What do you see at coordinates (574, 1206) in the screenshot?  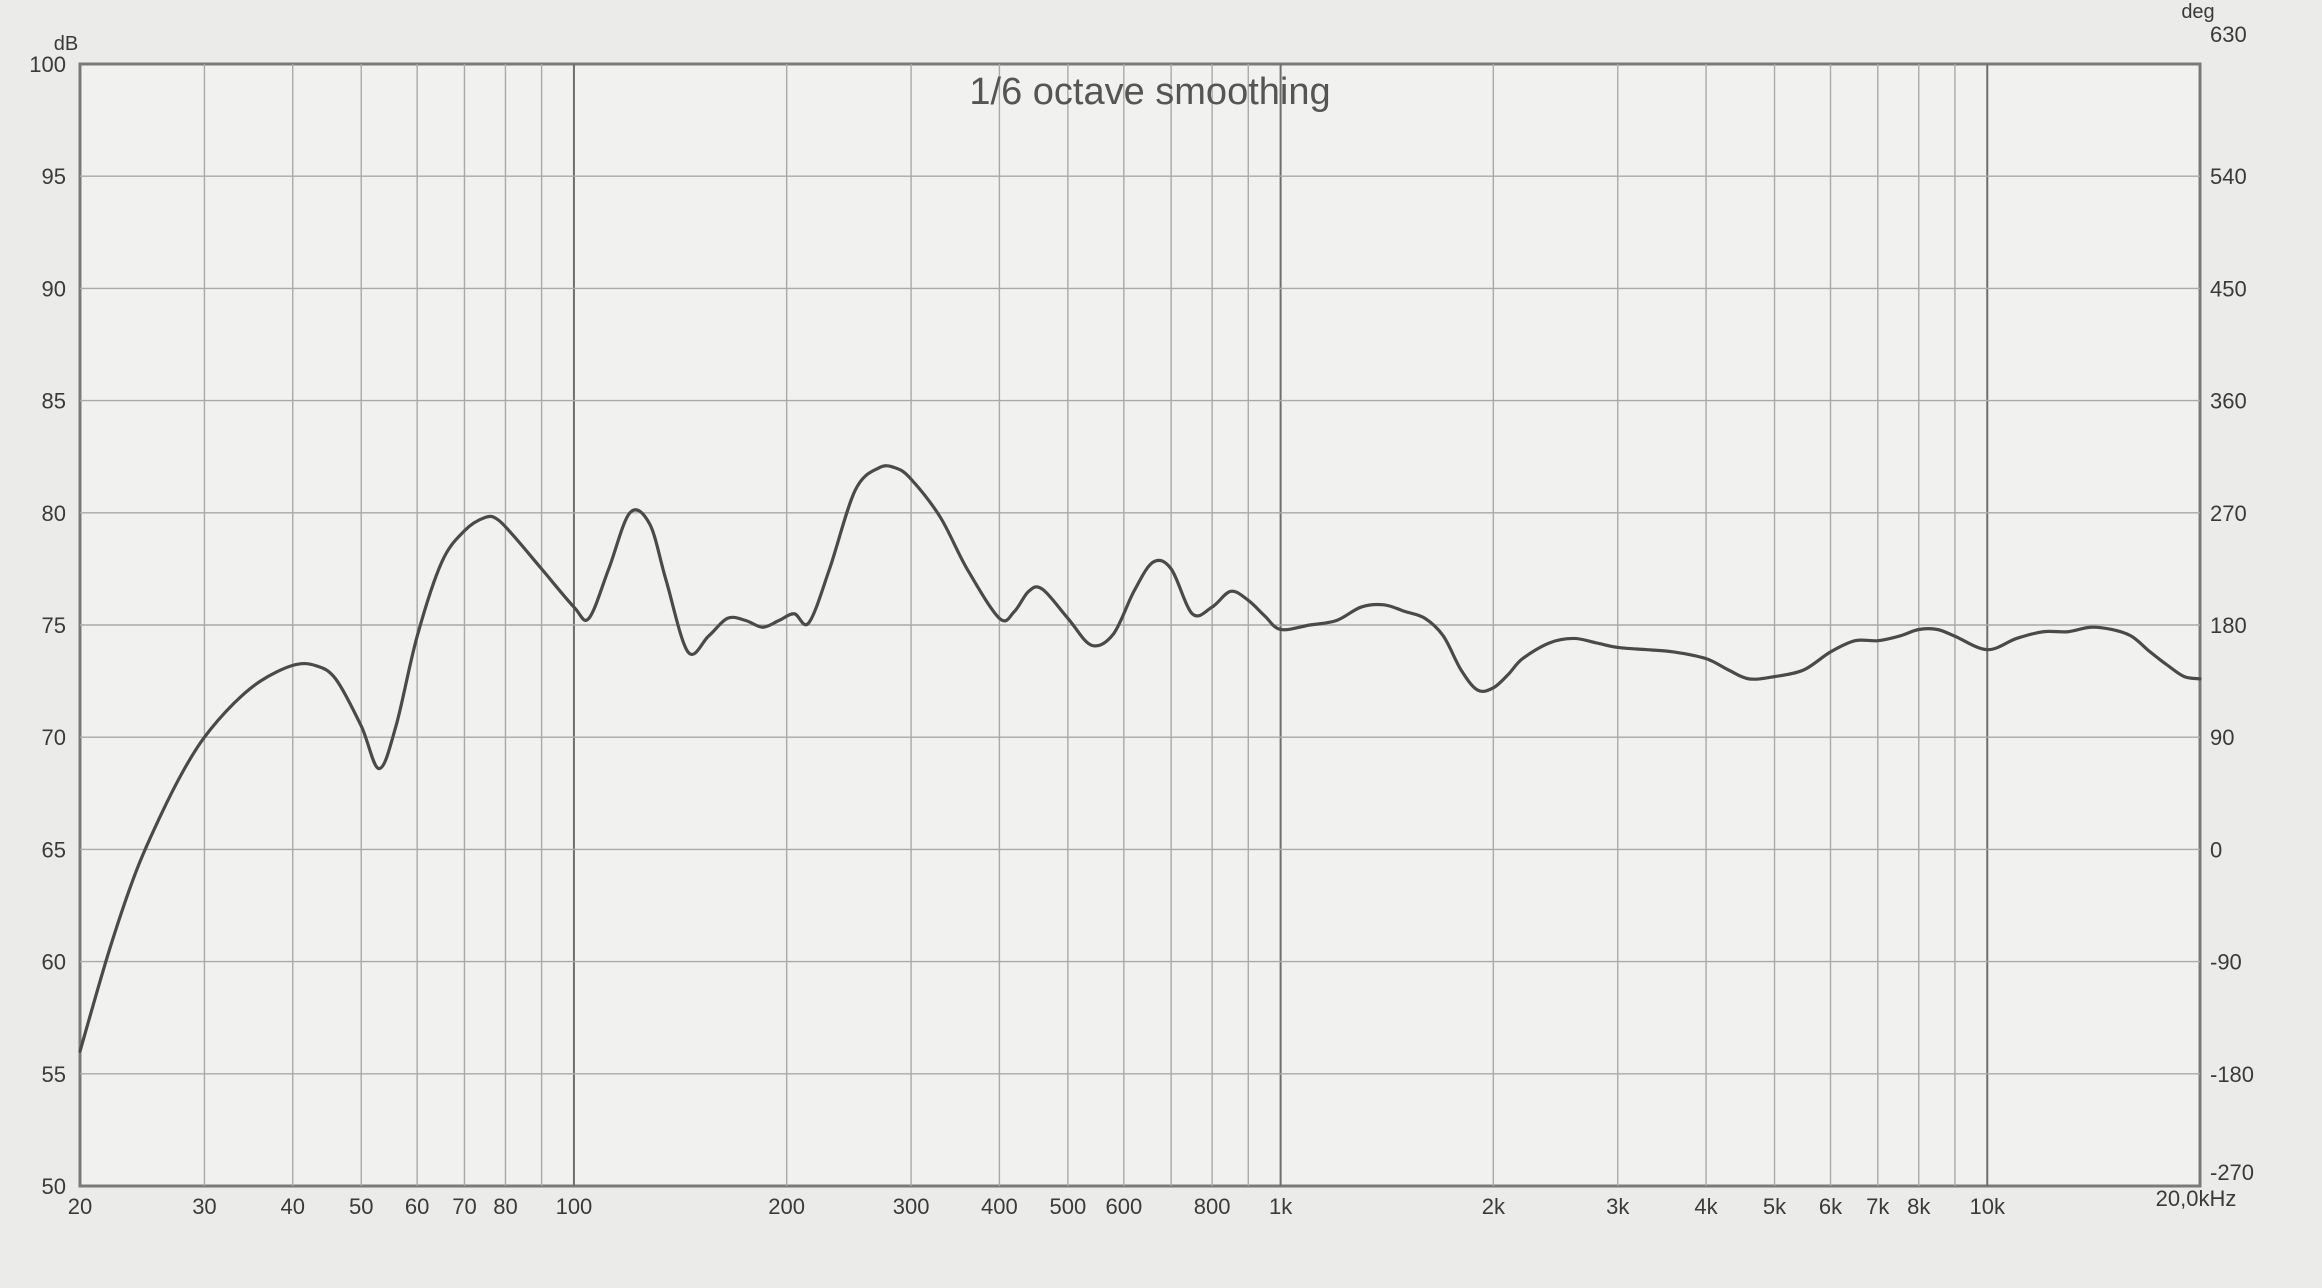 I see `x-tick-label: 100` at bounding box center [574, 1206].